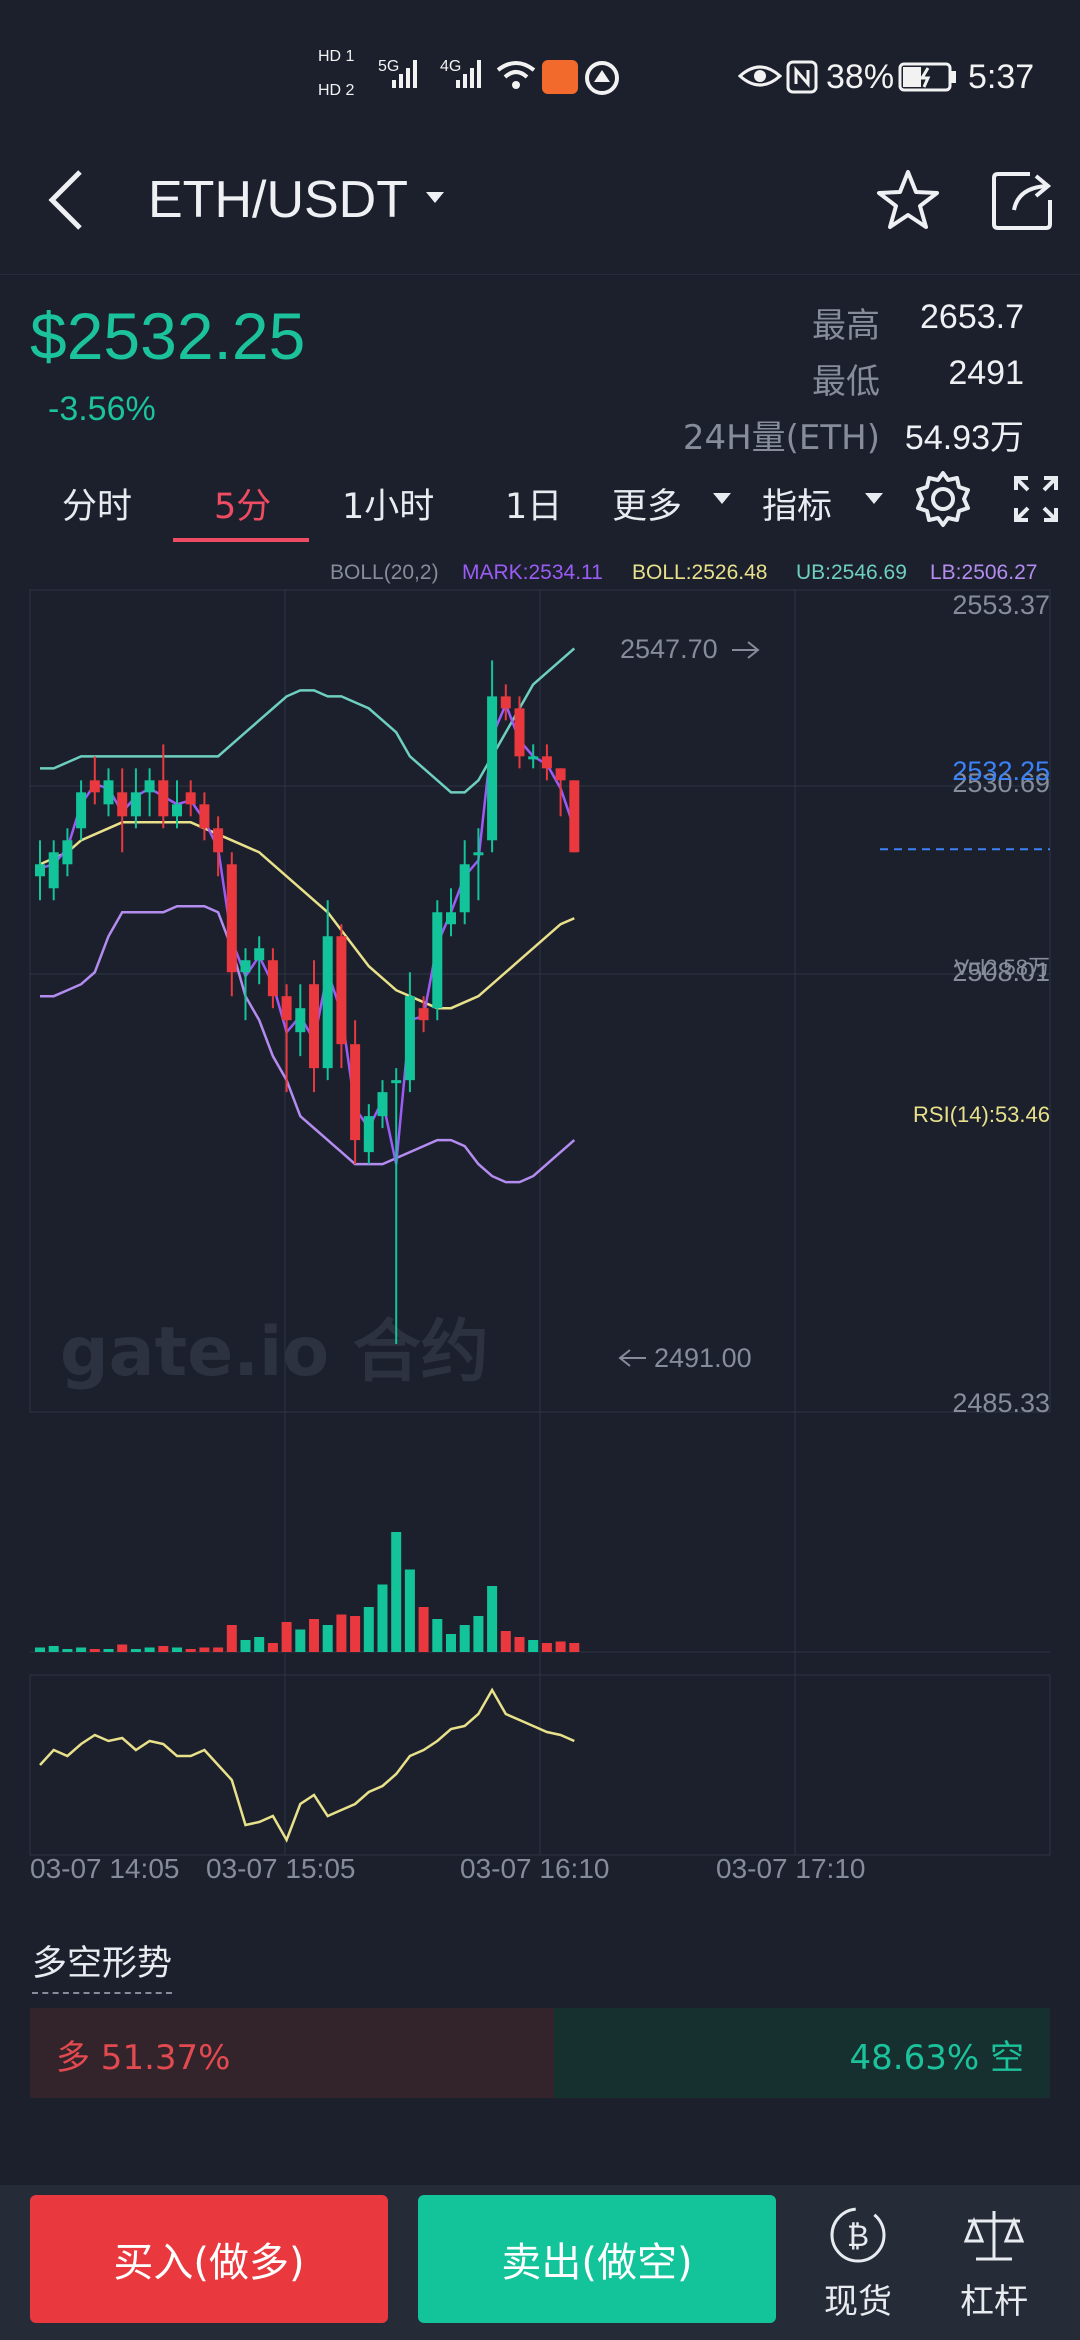 The image size is (1080, 2340). What do you see at coordinates (278, 200) in the screenshot?
I see `pair-title: ETH/USDT` at bounding box center [278, 200].